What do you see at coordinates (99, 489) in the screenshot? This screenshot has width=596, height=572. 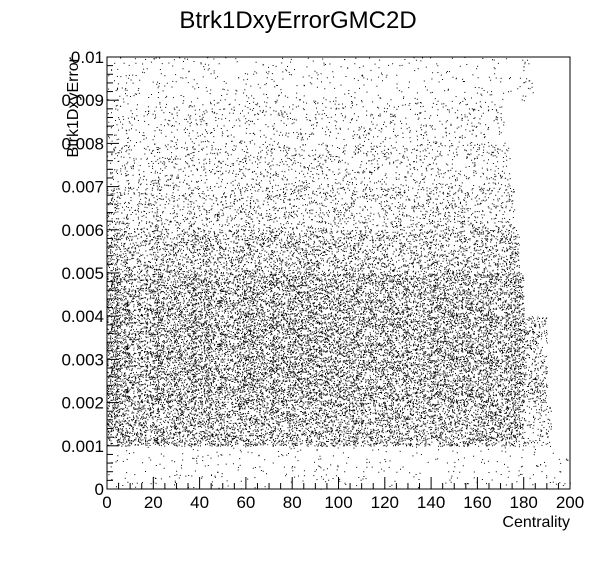 I see `y-tick-label: 0` at bounding box center [99, 489].